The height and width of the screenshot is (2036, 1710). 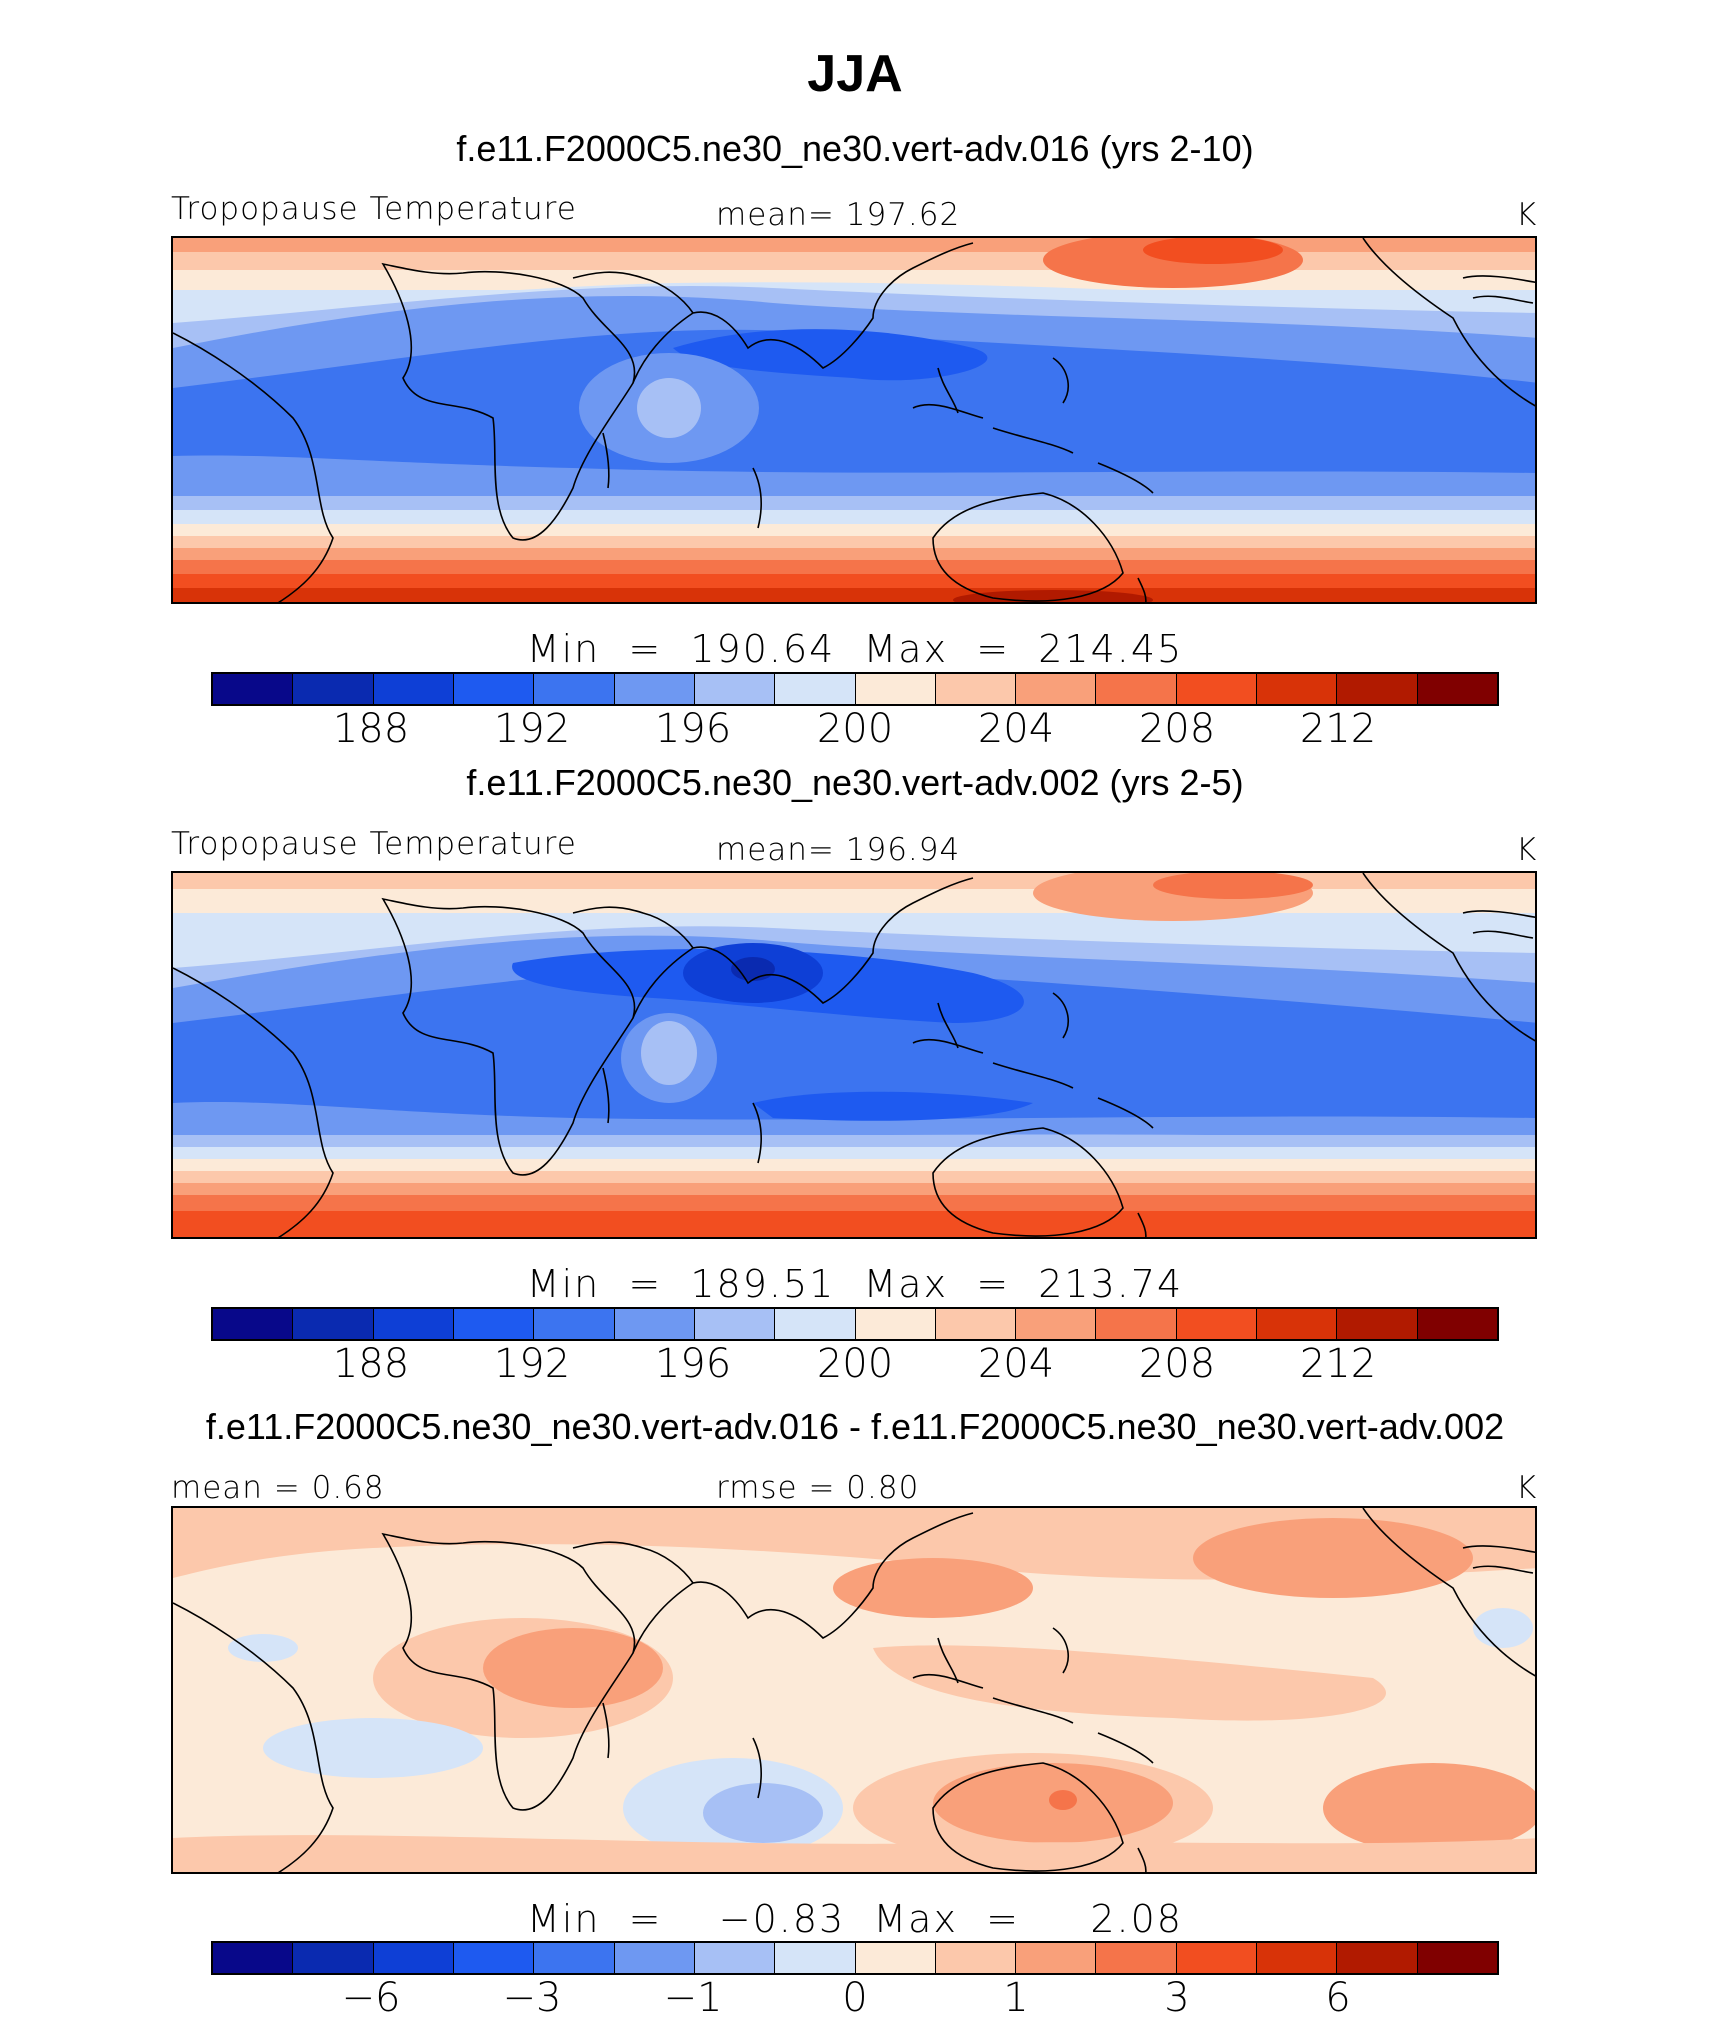 What do you see at coordinates (838, 850) in the screenshot?
I see `panel-2-mean-label: mean= 196.94` at bounding box center [838, 850].